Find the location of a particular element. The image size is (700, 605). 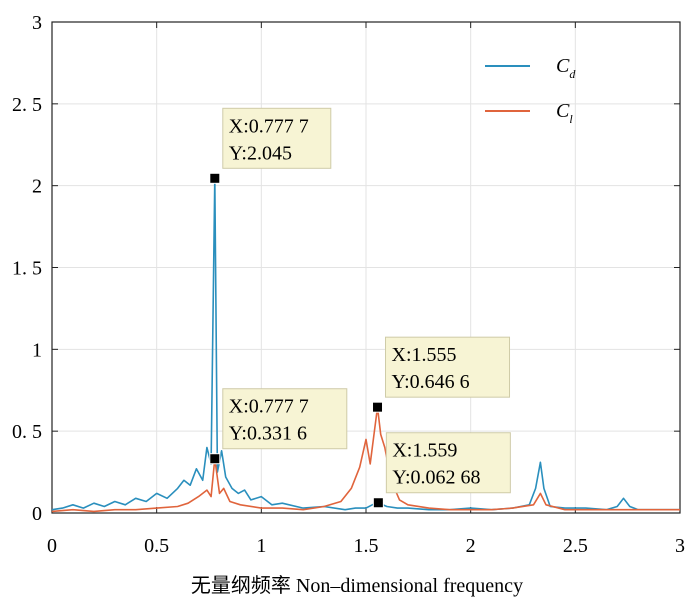

datatip: X:0.777 7 Y:0.331 6 is located at coordinates (278, 426).